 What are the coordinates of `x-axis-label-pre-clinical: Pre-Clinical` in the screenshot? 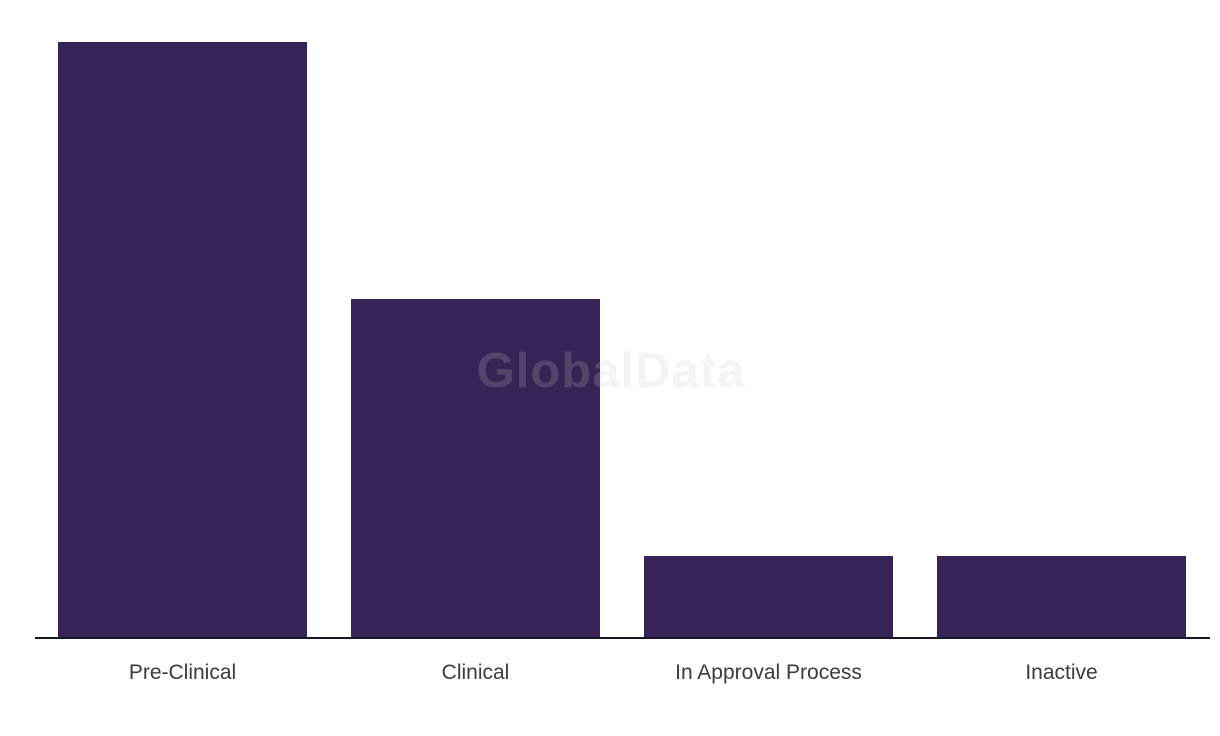 It's located at (182, 672).